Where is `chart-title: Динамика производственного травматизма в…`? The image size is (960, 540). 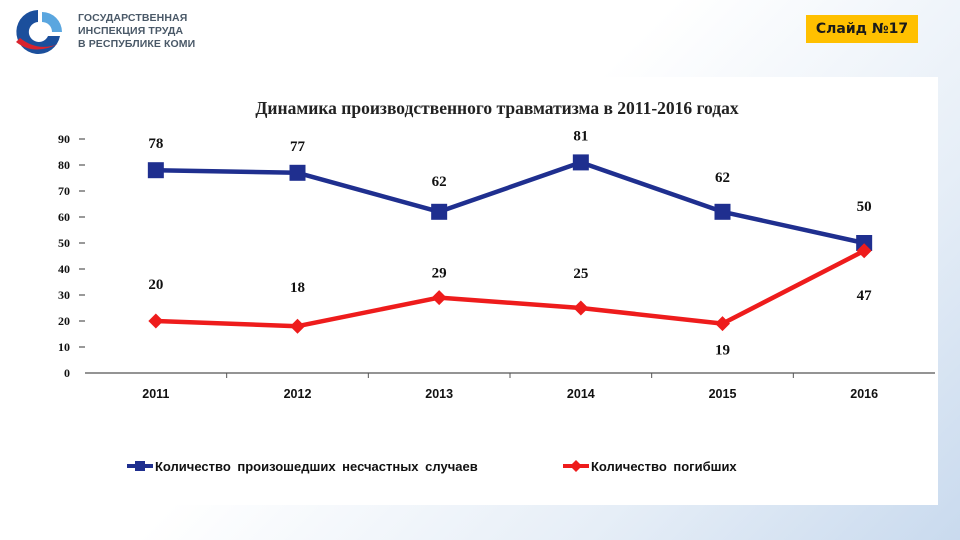 chart-title: Динамика производственного травматизма в… is located at coordinates (496, 108).